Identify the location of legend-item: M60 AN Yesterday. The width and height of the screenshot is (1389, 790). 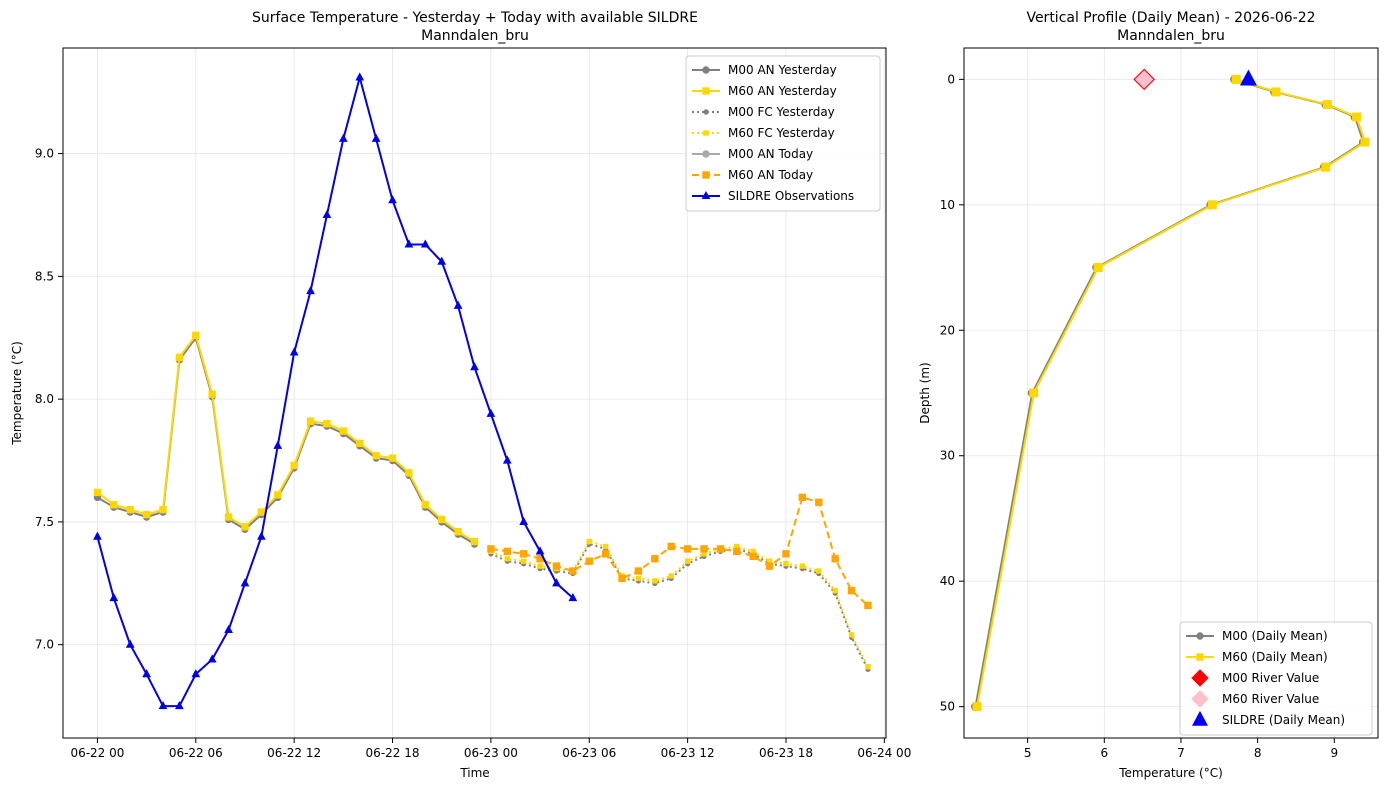
(764, 91).